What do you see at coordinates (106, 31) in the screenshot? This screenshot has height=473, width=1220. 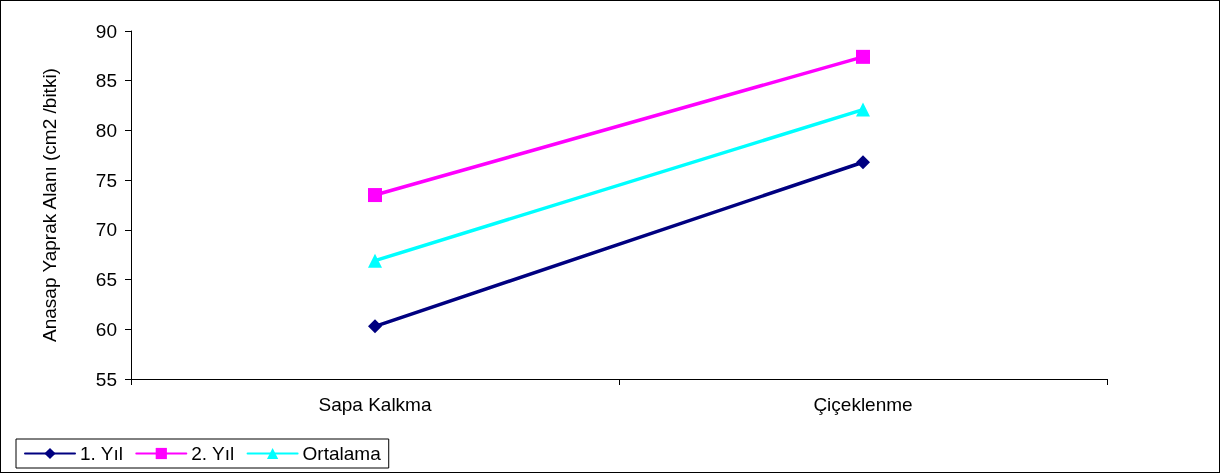 I see `y-tick-label: 90` at bounding box center [106, 31].